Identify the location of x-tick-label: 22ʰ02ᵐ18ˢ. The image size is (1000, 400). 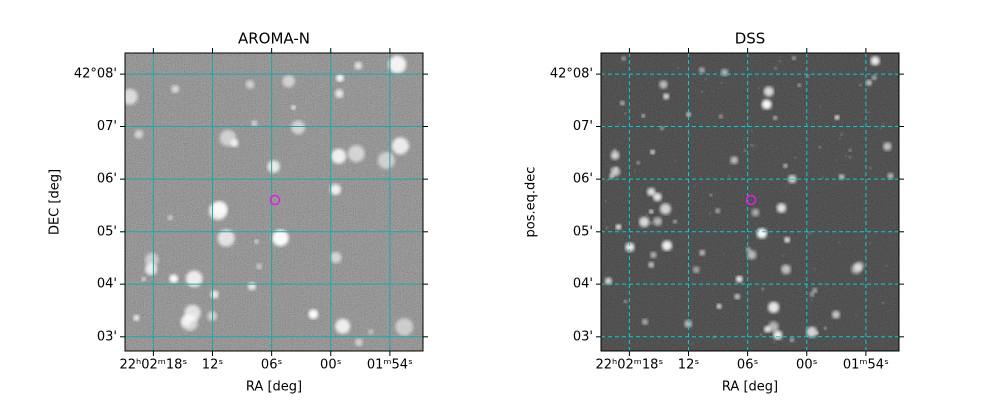
(629, 365).